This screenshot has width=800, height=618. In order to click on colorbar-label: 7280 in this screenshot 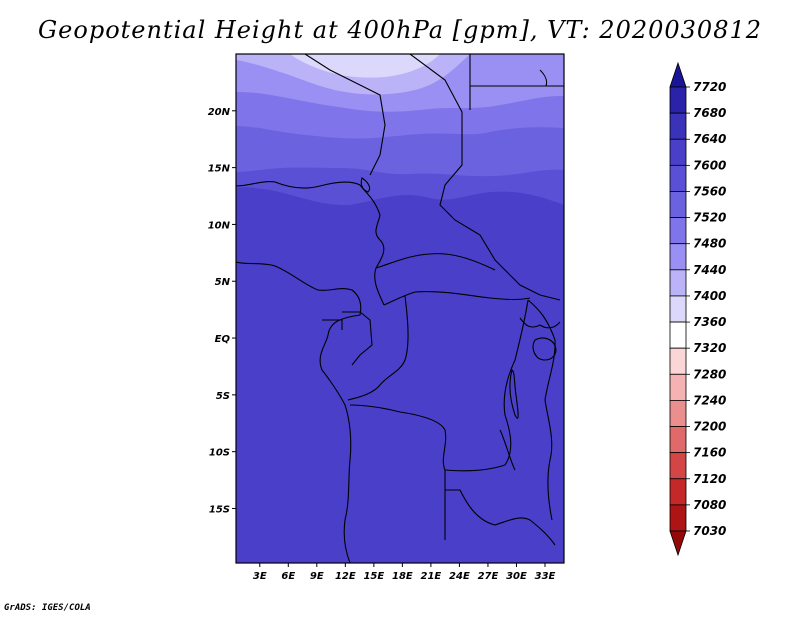, I will do `click(709, 374)`.